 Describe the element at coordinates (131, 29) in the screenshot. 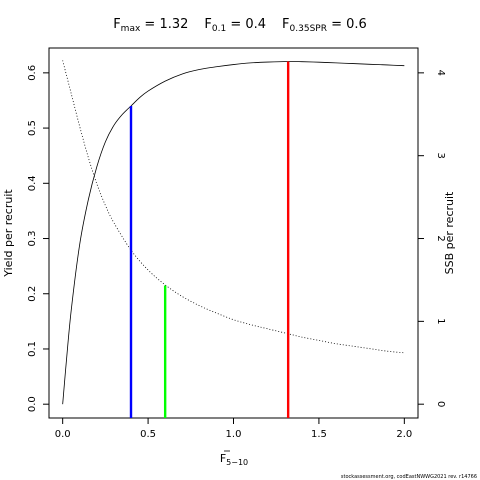

I see `title-part-0-sub: max` at that location.